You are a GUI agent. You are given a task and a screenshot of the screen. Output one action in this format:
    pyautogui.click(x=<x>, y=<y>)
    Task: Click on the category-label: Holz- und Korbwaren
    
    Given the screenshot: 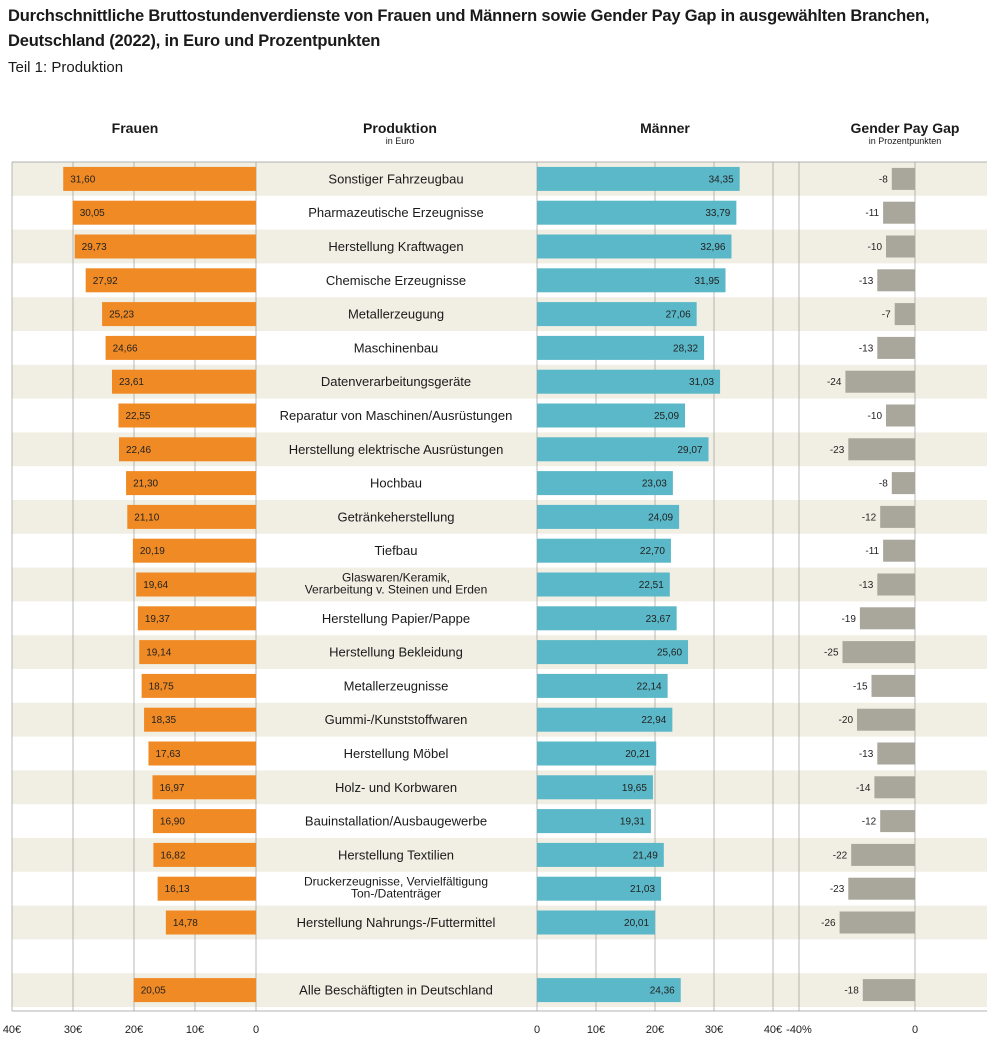 What is the action you would take?
    pyautogui.click(x=396, y=787)
    